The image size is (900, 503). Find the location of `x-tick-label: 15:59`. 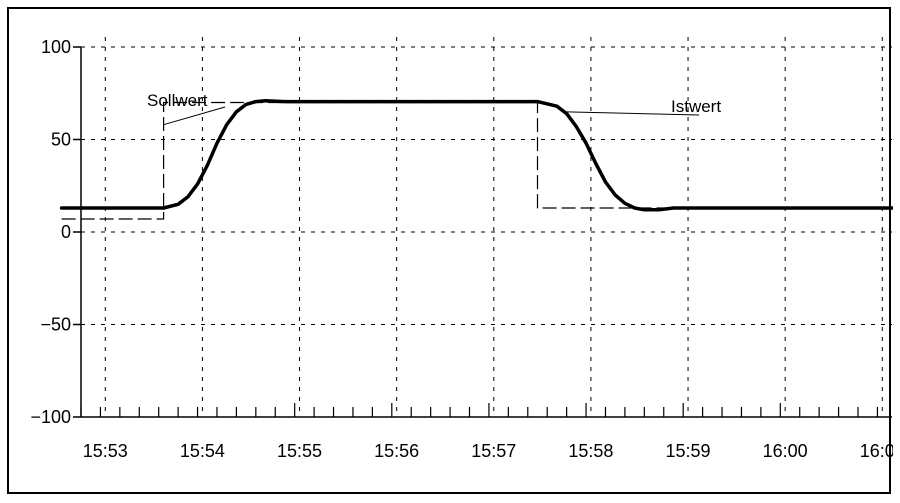

x-tick-label: 15:59 is located at coordinates (688, 451).